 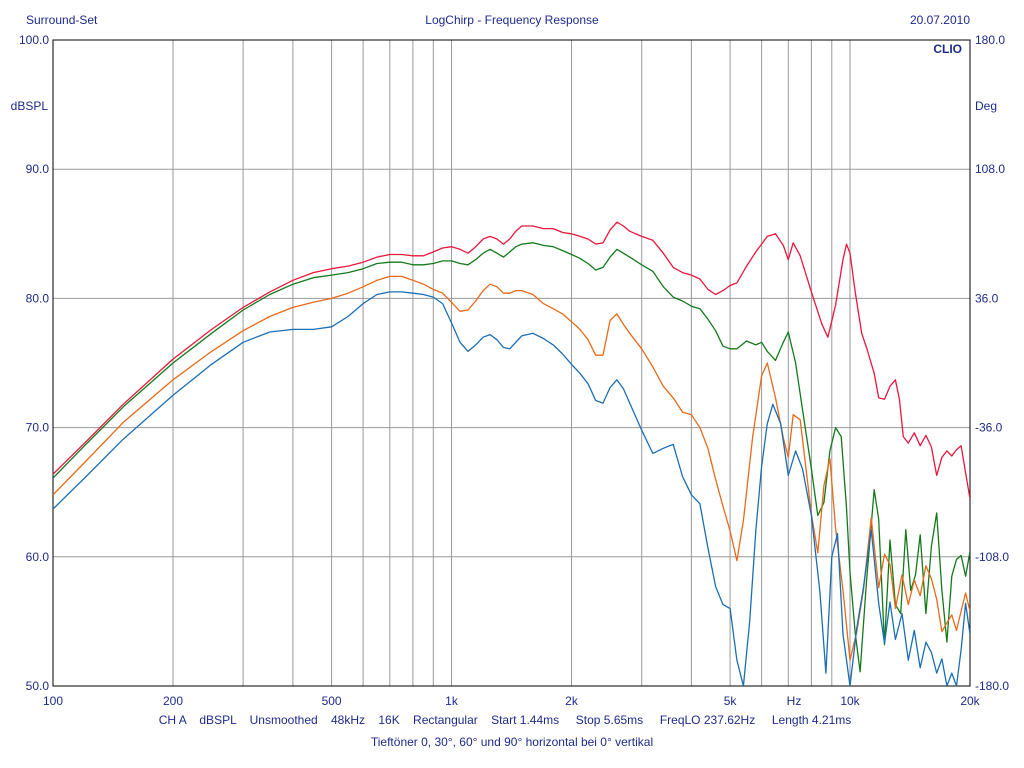 I want to click on y-tick-label: 90.0, so click(x=38, y=169).